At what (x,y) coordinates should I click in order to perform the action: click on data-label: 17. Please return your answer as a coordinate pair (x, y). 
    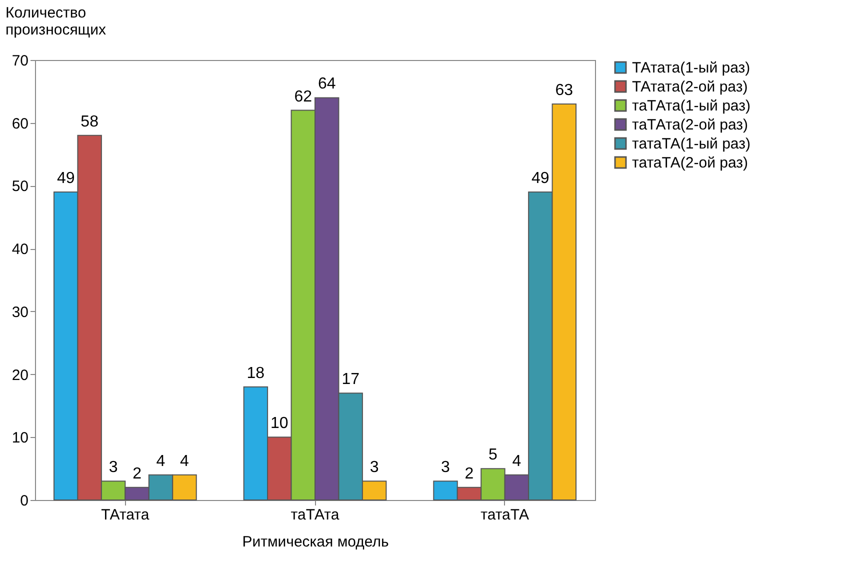
    Looking at the image, I should click on (351, 379).